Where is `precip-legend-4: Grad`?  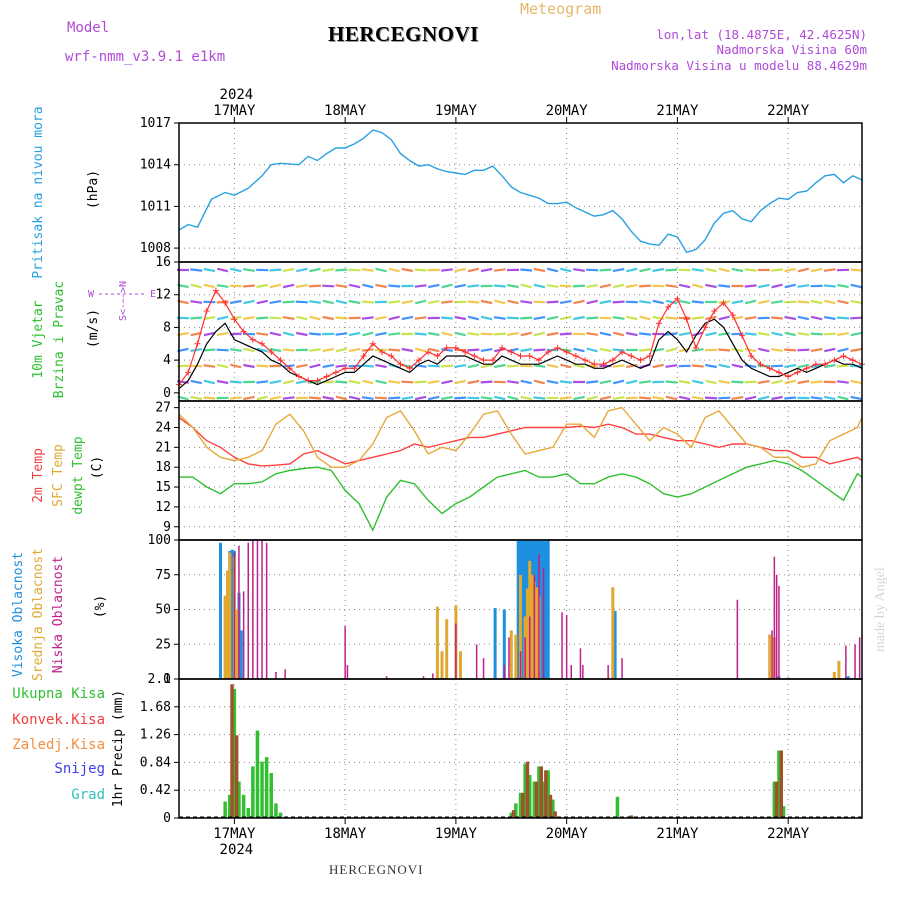 precip-legend-4: Grad is located at coordinates (88, 795).